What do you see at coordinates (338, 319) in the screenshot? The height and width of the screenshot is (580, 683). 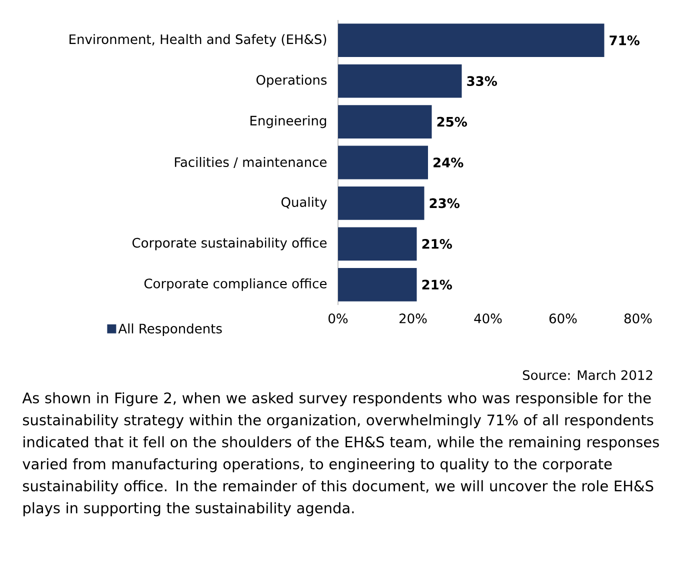 I see `x-tick-label: 0%` at bounding box center [338, 319].